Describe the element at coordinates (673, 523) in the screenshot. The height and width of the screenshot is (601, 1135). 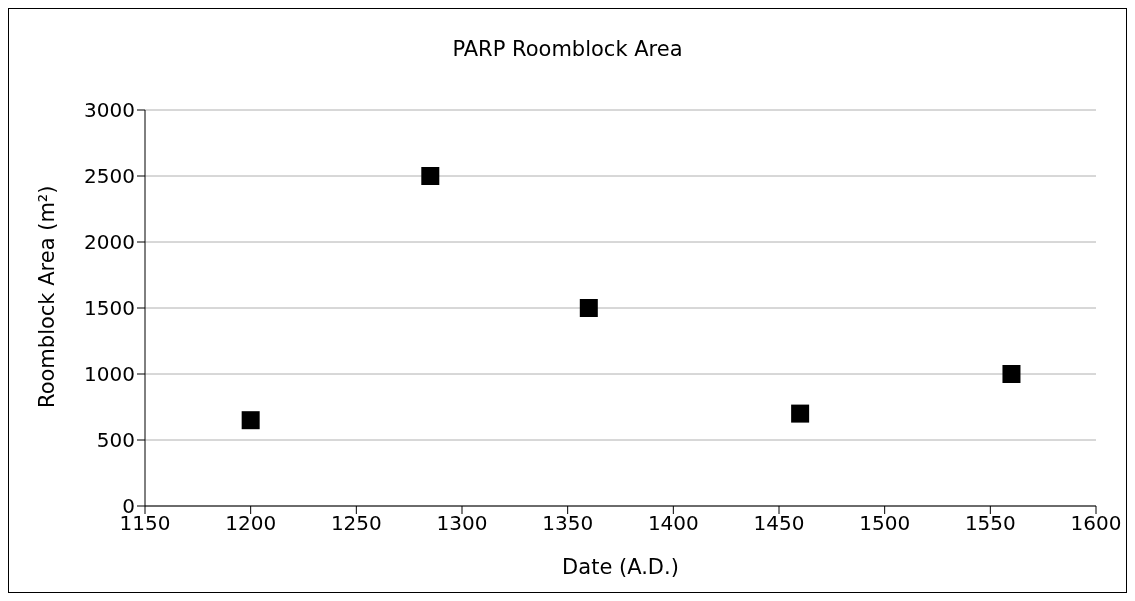
I see `x-tick-label: 1400` at that location.